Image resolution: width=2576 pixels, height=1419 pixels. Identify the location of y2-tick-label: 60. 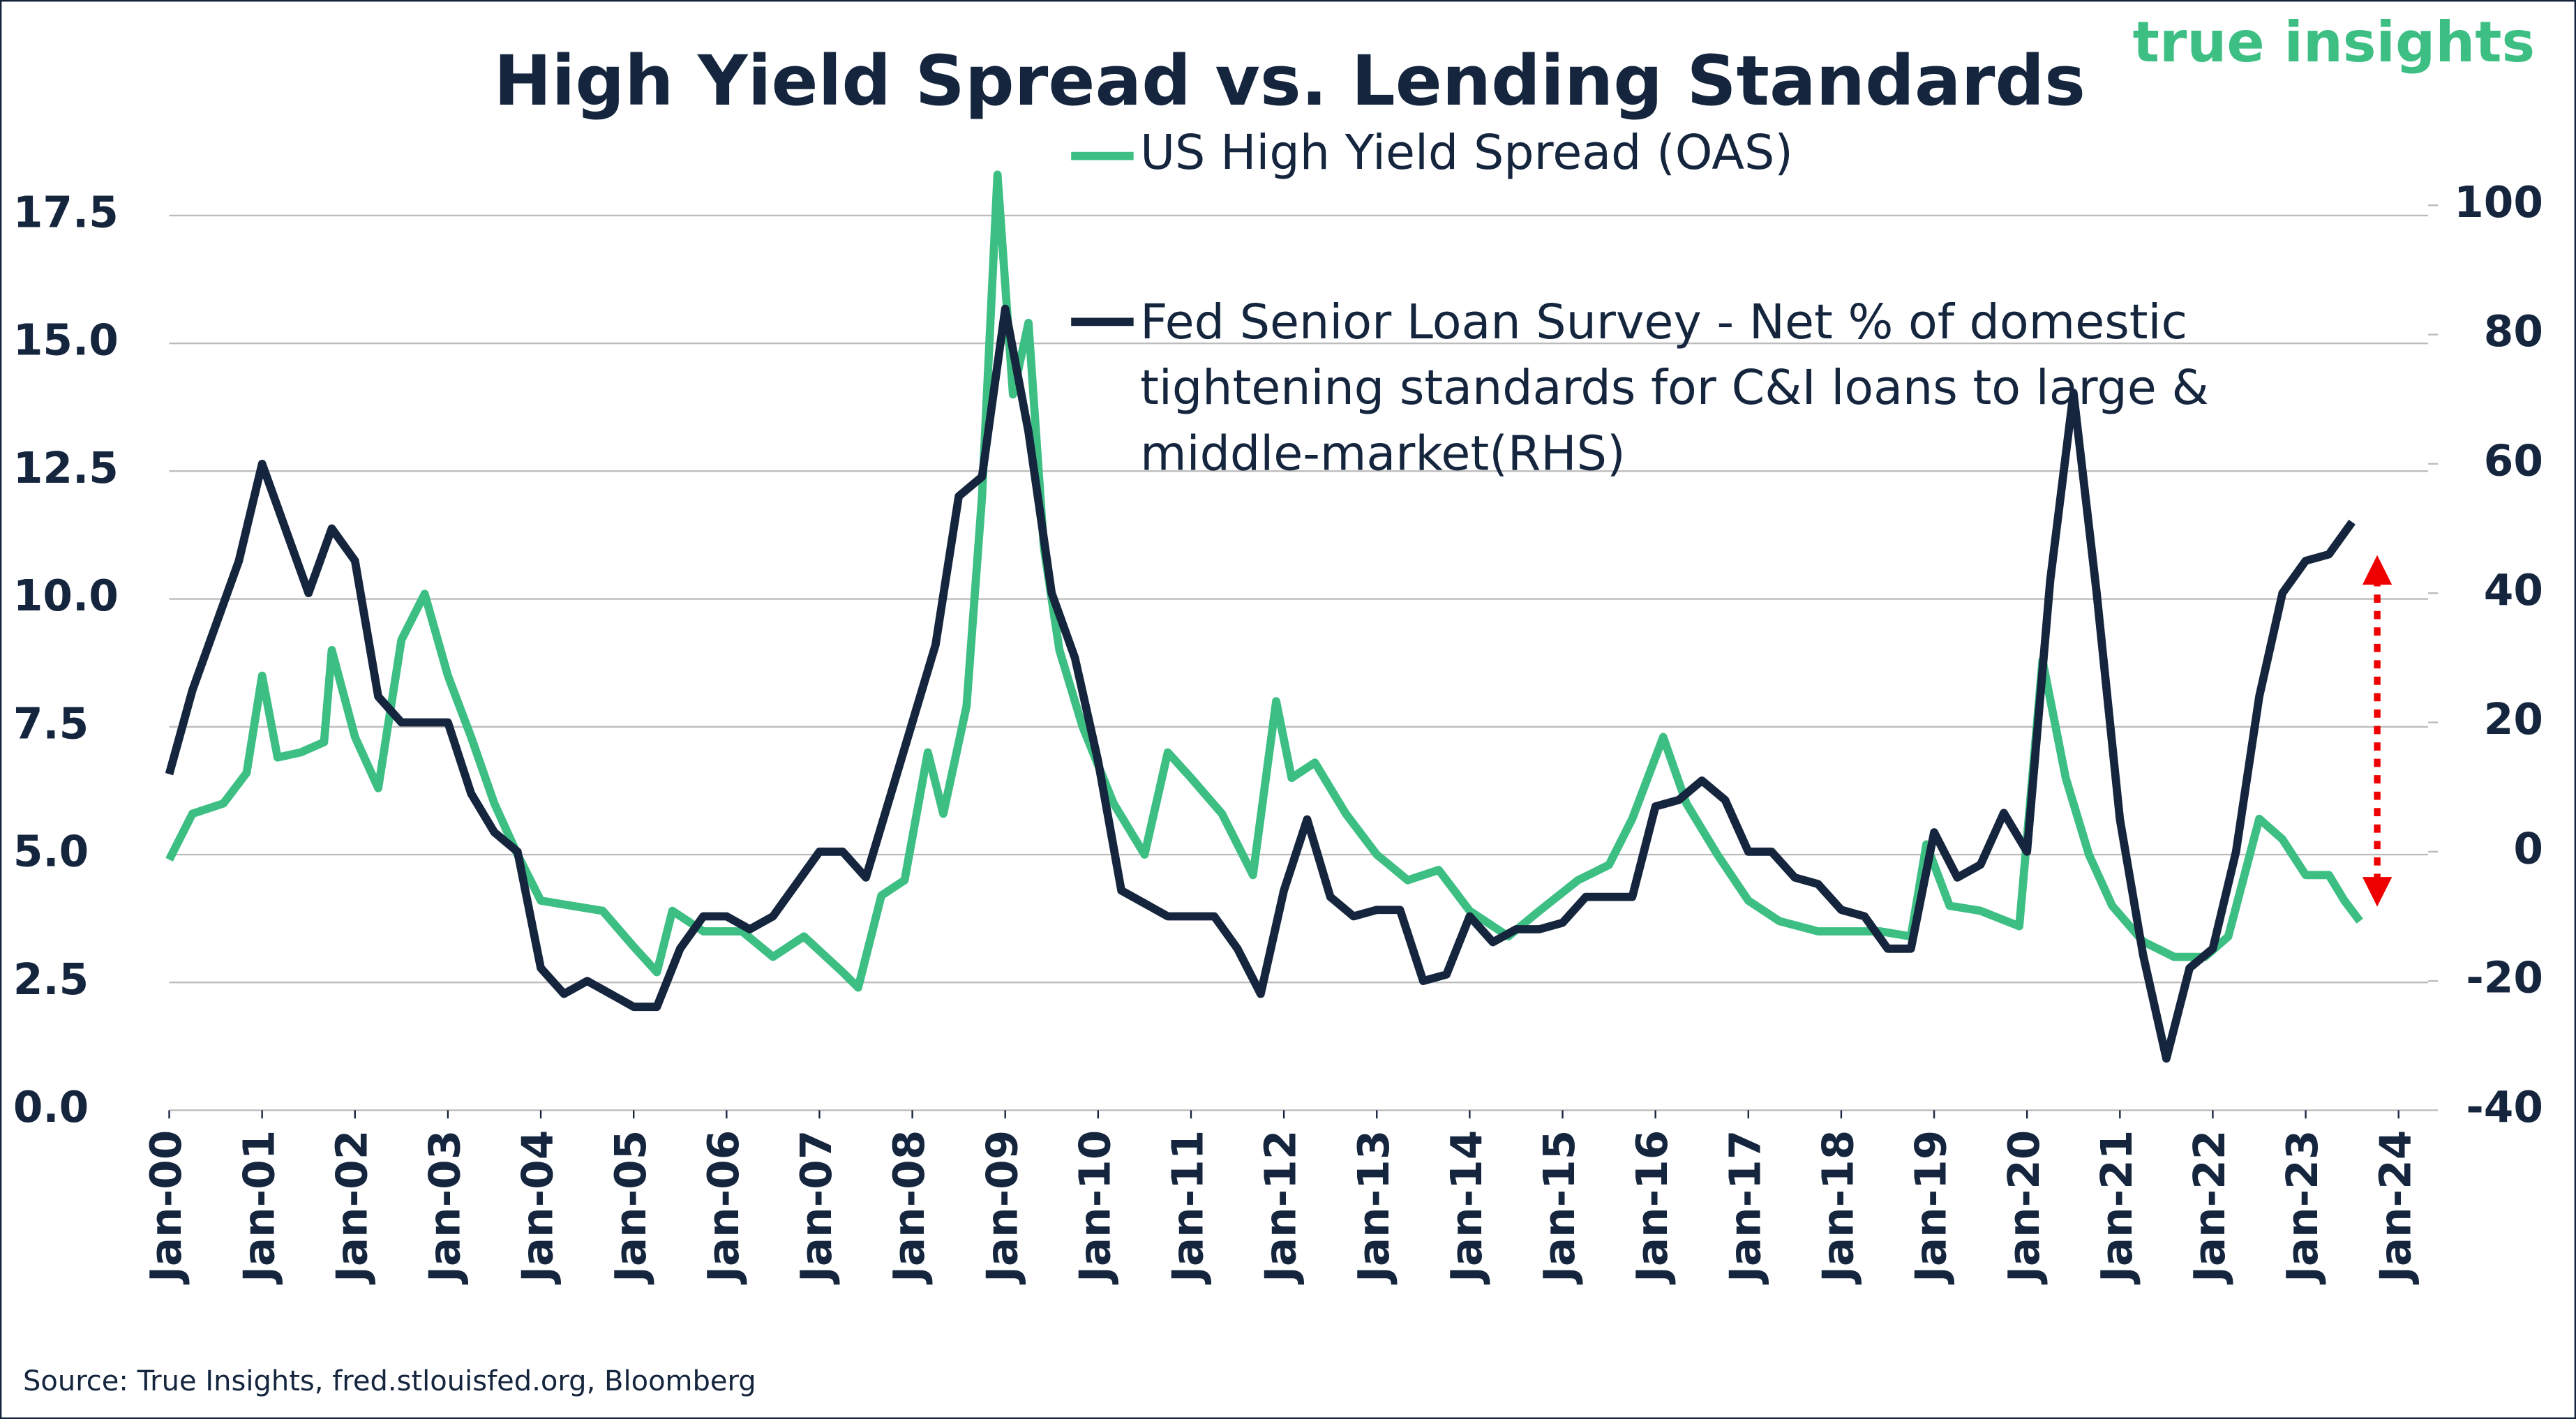
(2513, 461).